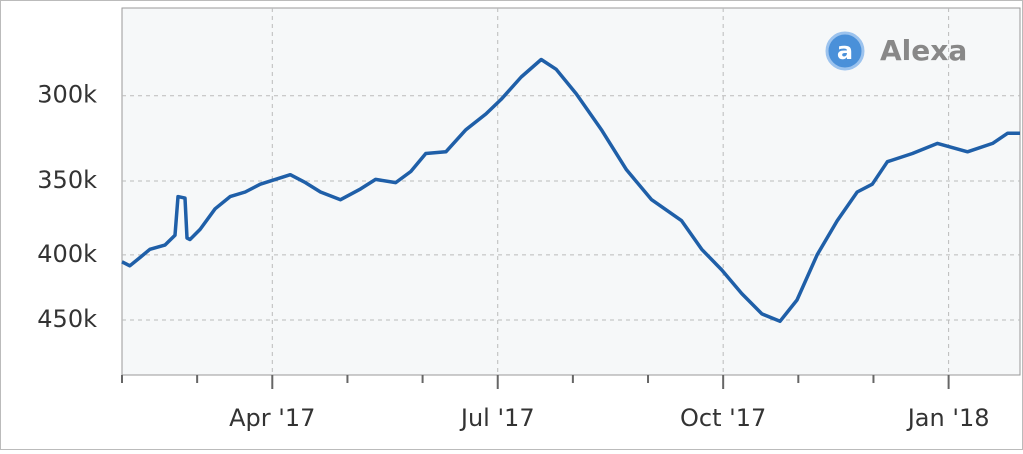 This screenshot has width=1023, height=454. What do you see at coordinates (272, 418) in the screenshot?
I see `x-tick-label: Apr '17` at bounding box center [272, 418].